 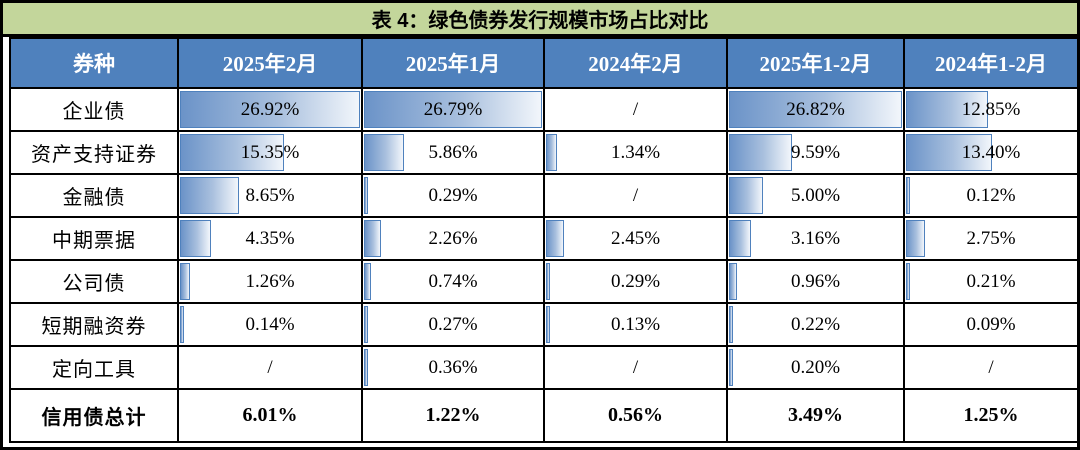 What do you see at coordinates (991, 152) in the screenshot?
I see `cell-value: 13.40%` at bounding box center [991, 152].